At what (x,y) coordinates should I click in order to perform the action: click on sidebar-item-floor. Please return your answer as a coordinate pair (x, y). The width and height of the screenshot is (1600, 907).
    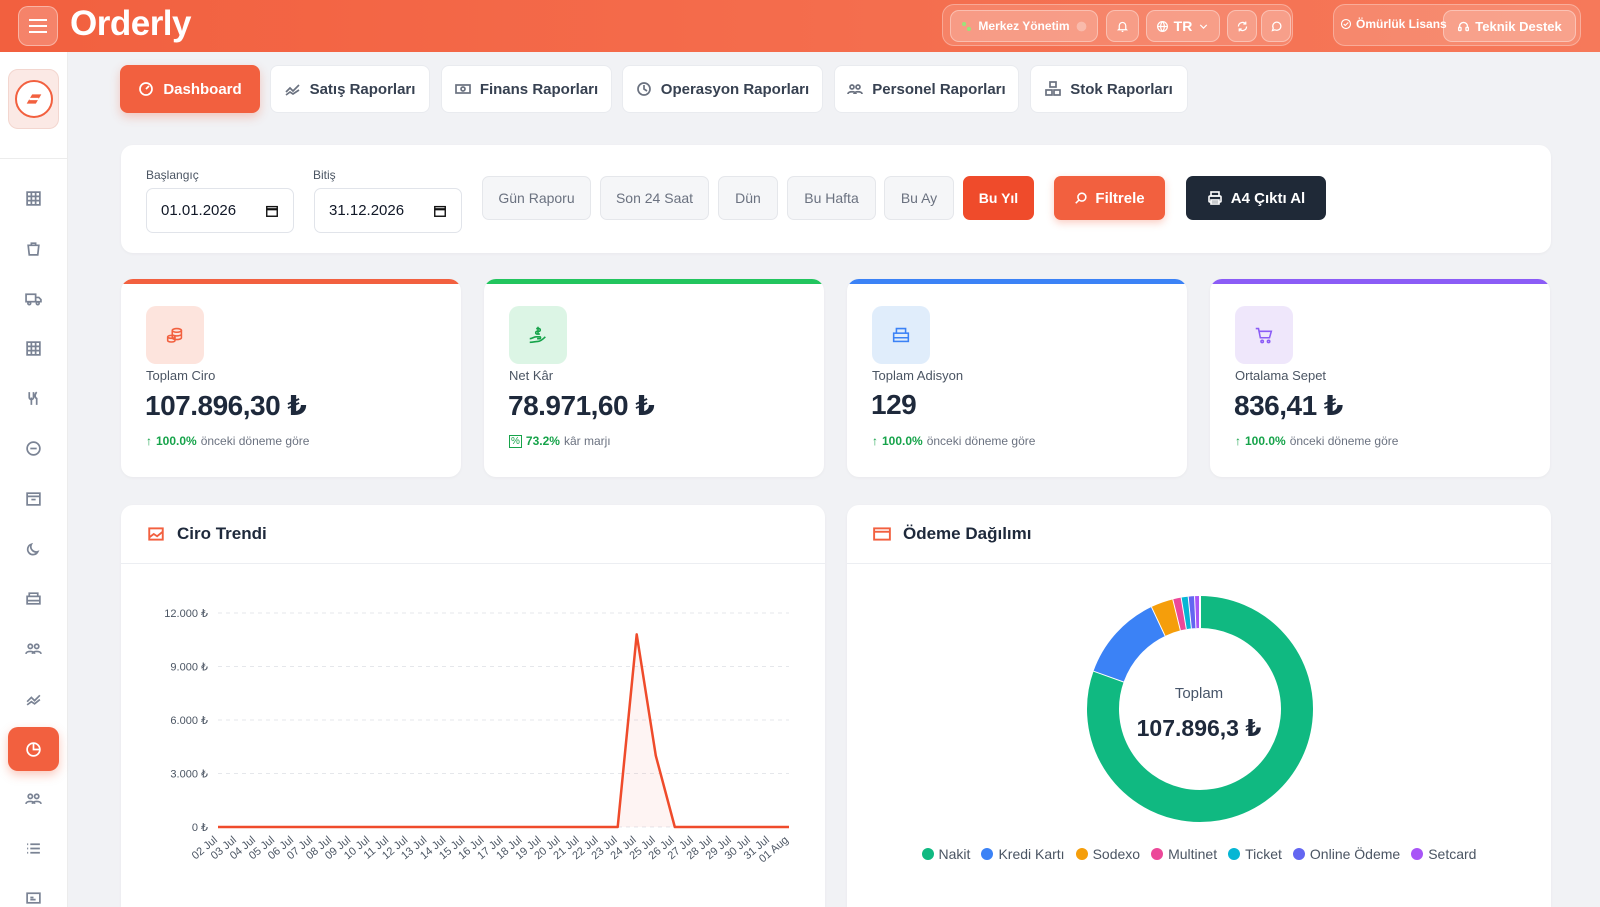
    Looking at the image, I should click on (33, 348).